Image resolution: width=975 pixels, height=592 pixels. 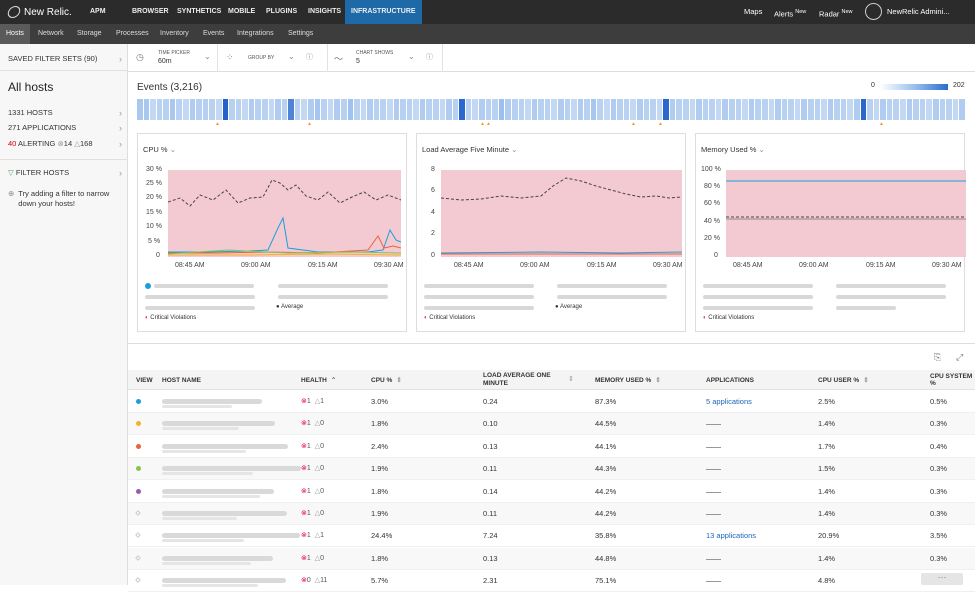 What do you see at coordinates (89, 33) in the screenshot?
I see `tab-storage: Storage` at bounding box center [89, 33].